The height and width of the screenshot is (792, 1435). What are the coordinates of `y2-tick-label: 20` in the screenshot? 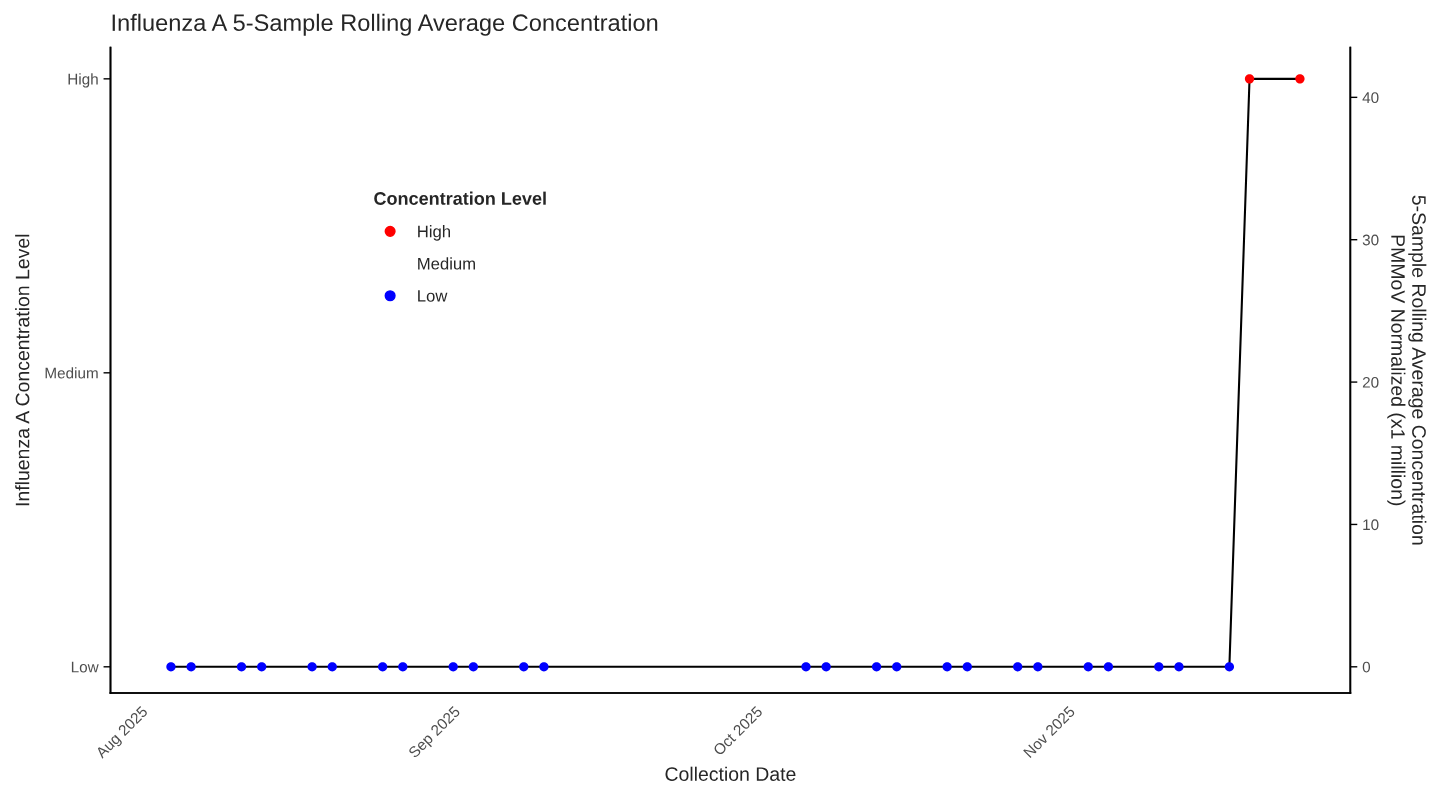 It's located at (1370, 382).